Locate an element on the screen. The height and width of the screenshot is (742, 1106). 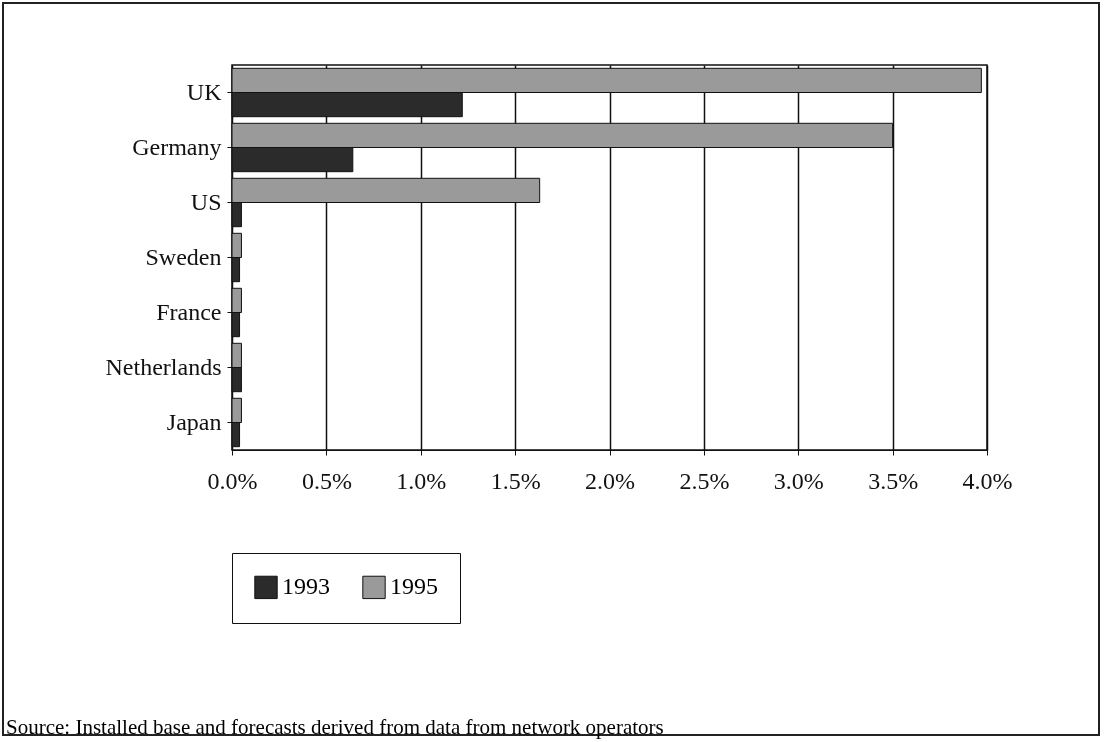
y-tick-label: Sweden is located at coordinates (183, 256).